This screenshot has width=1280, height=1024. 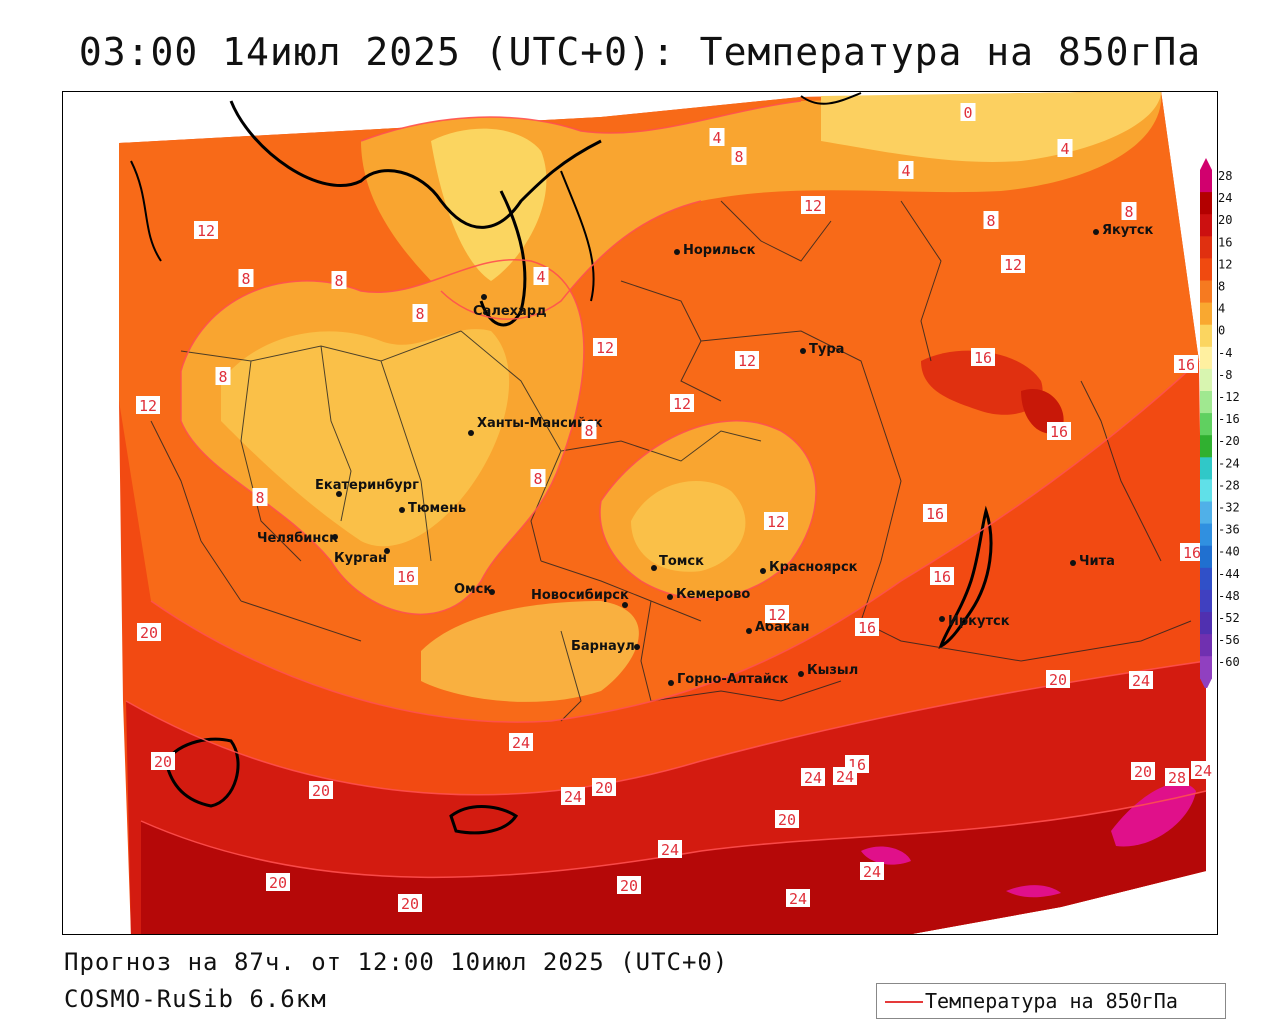 I want to click on isotherm-label: 28, so click(x=1177, y=777).